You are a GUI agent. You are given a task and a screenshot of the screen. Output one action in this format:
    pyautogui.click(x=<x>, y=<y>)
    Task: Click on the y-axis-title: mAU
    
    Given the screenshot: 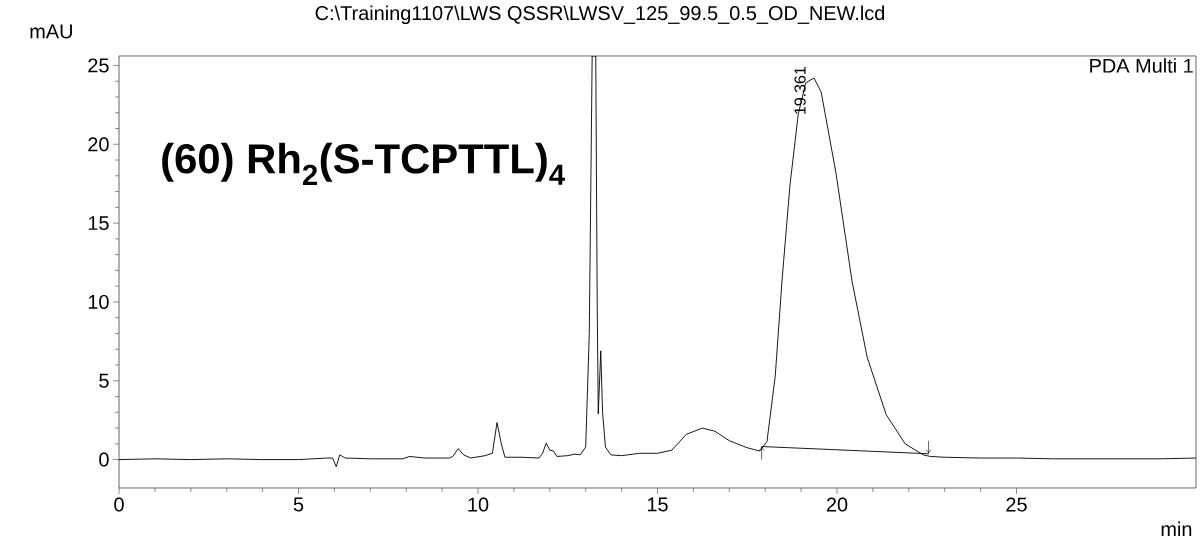 What is the action you would take?
    pyautogui.click(x=51, y=31)
    